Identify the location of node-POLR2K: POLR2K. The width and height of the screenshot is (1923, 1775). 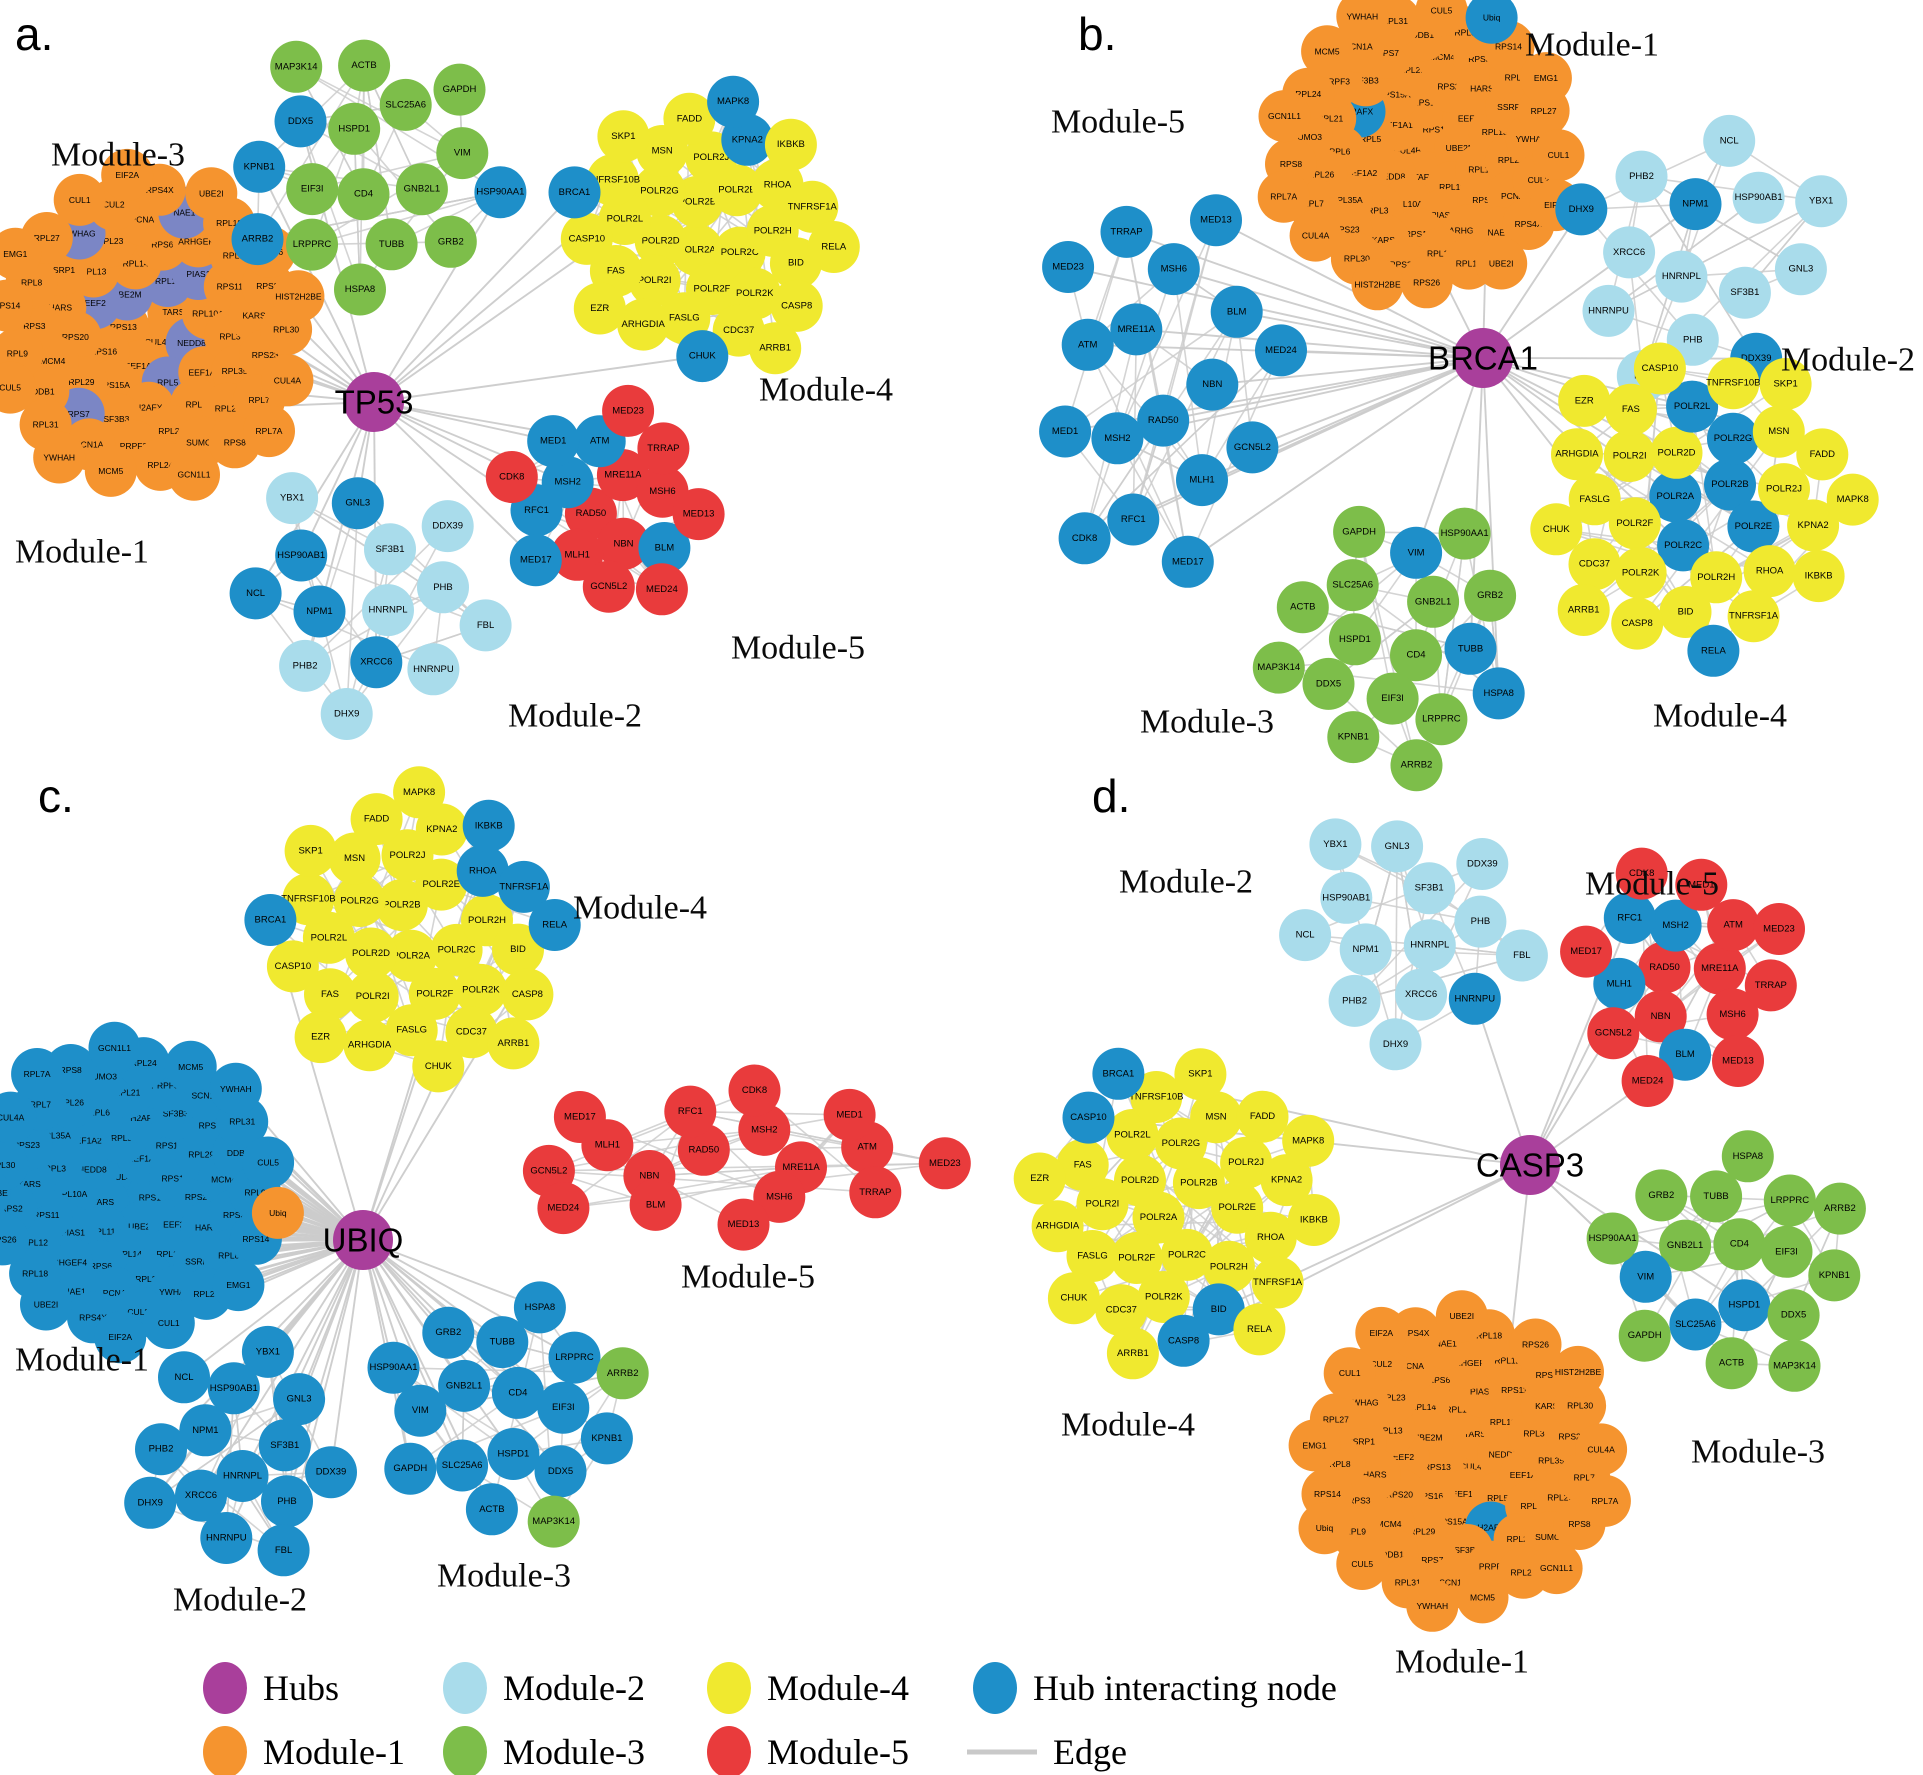
(1163, 1297).